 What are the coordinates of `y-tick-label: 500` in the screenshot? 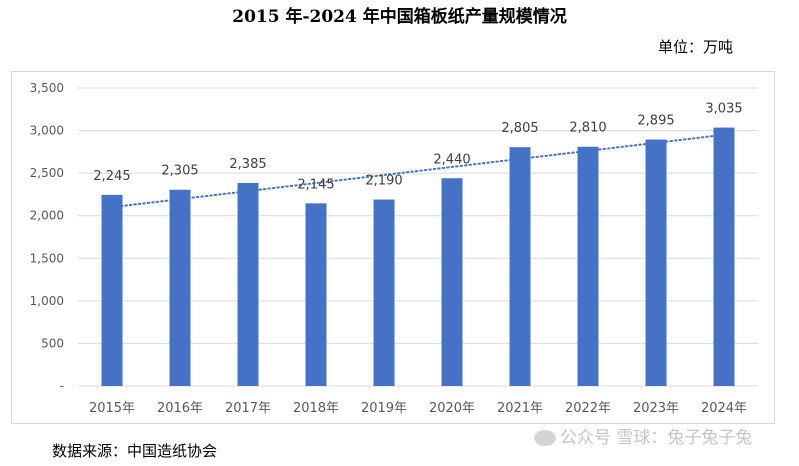 It's located at (52, 343).